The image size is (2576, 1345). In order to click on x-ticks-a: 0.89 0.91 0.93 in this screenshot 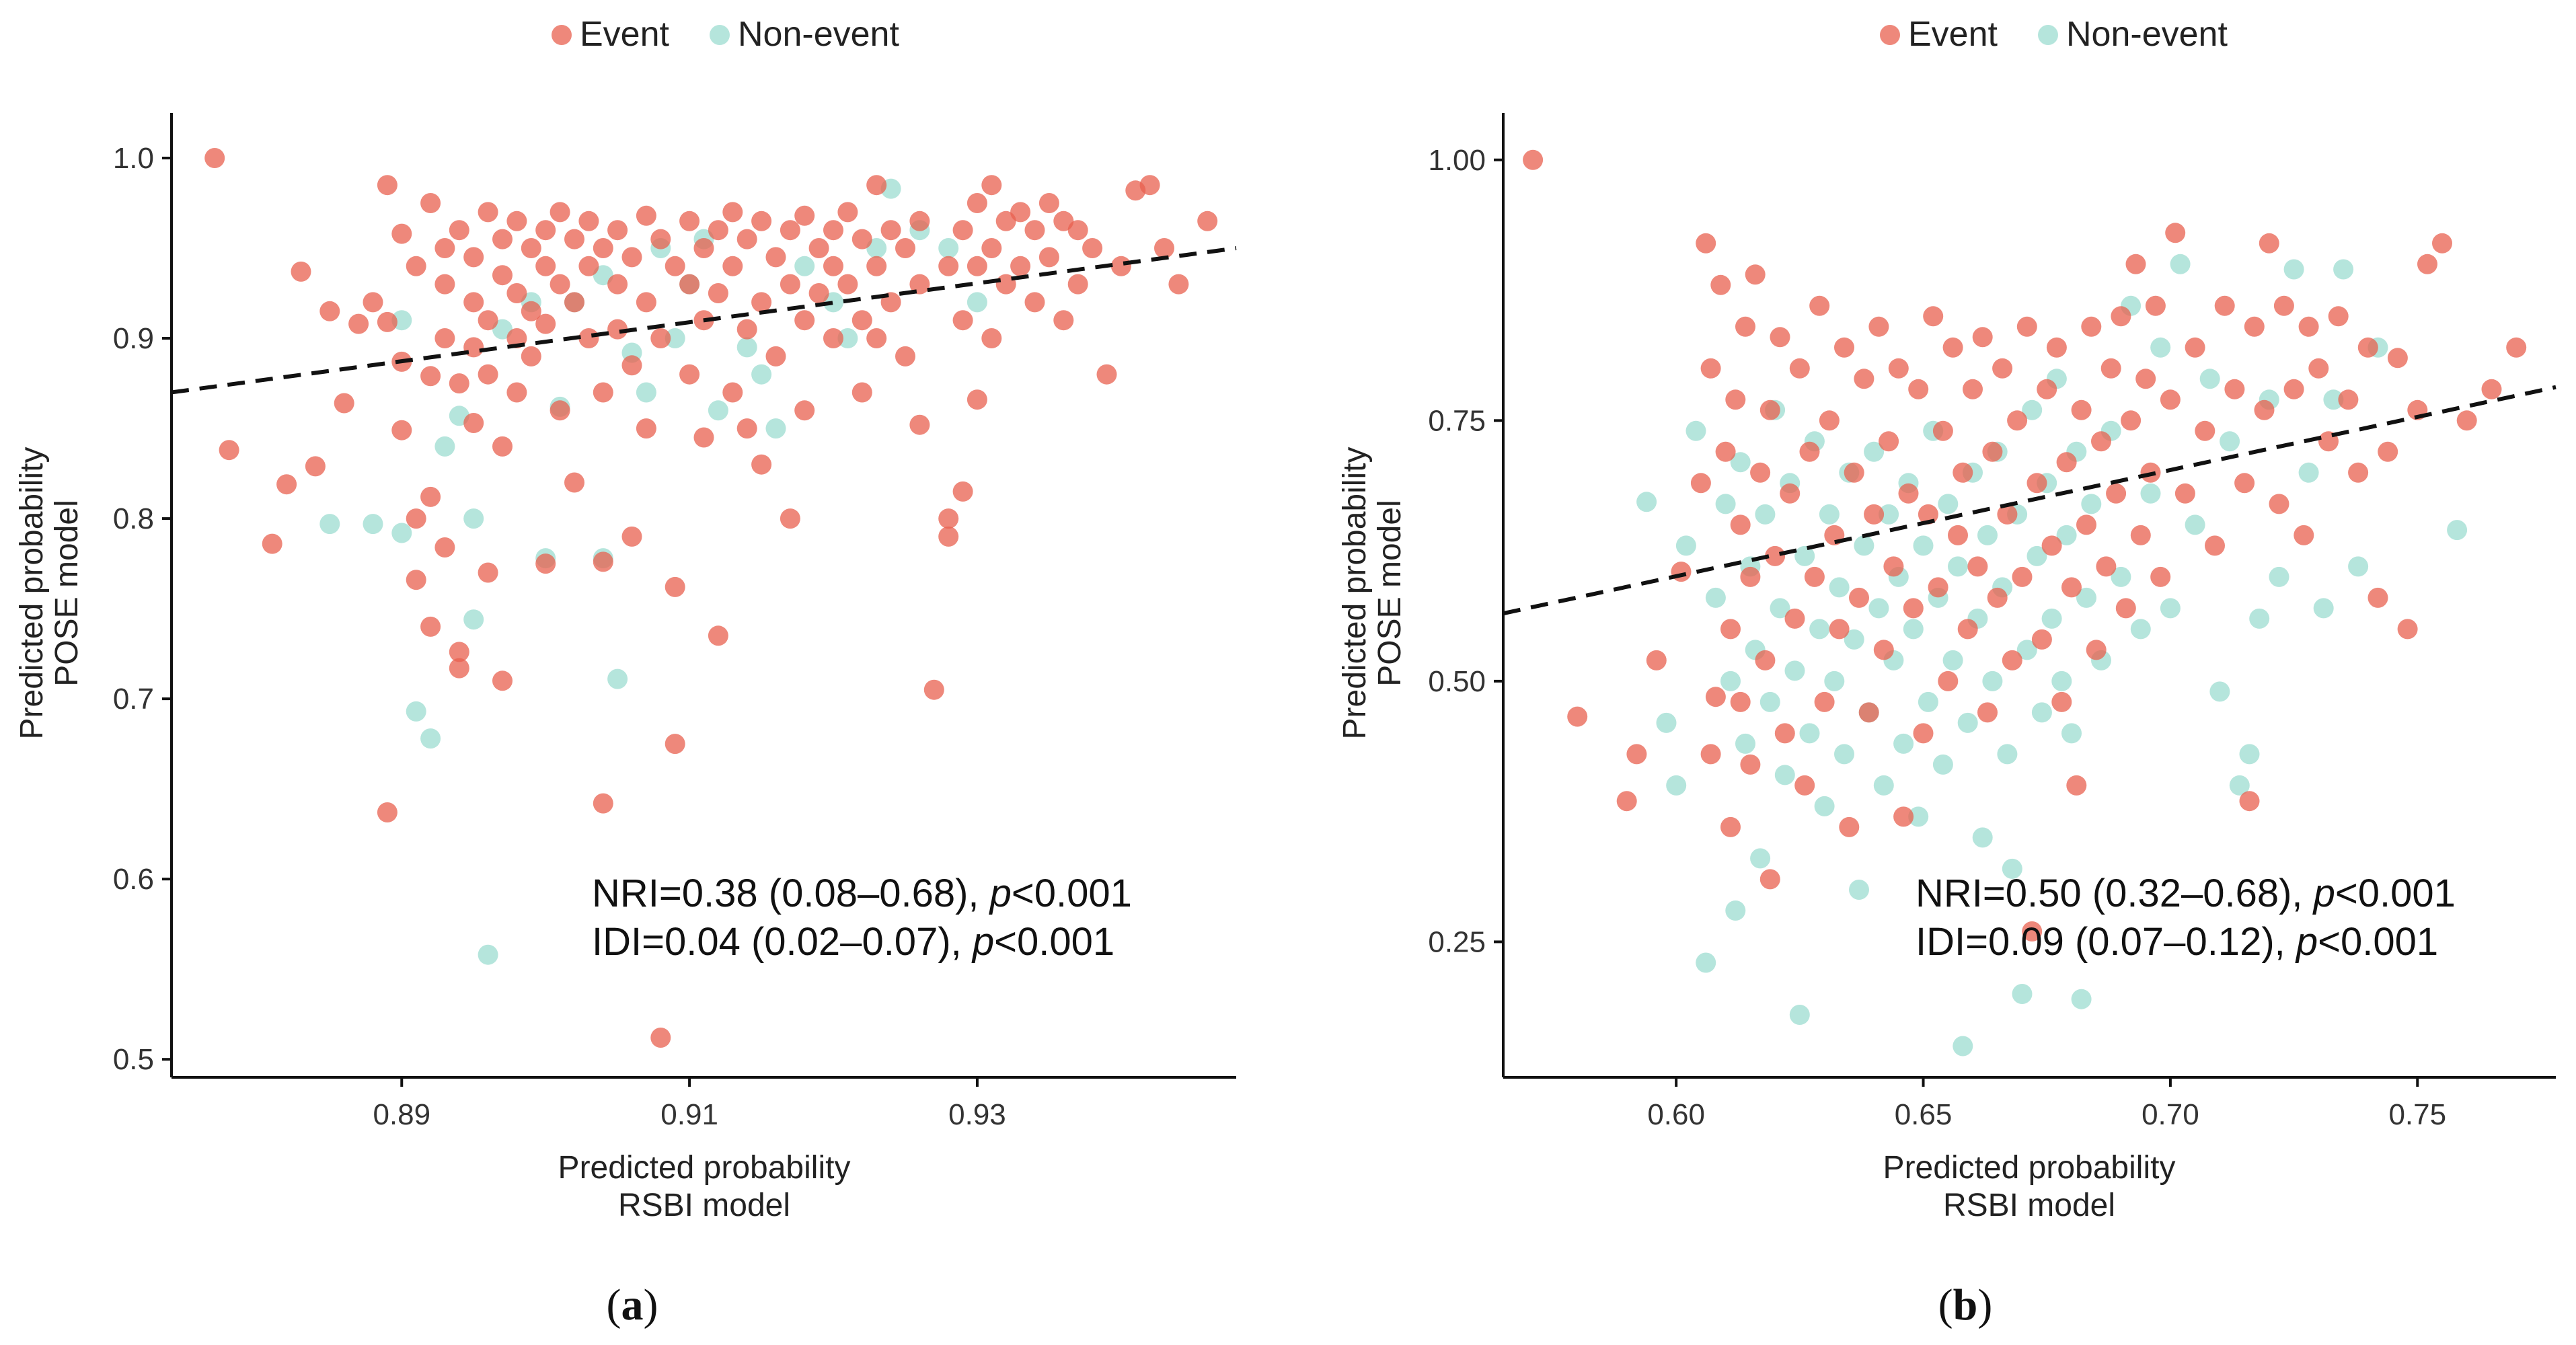, I will do `click(689, 1104)`.